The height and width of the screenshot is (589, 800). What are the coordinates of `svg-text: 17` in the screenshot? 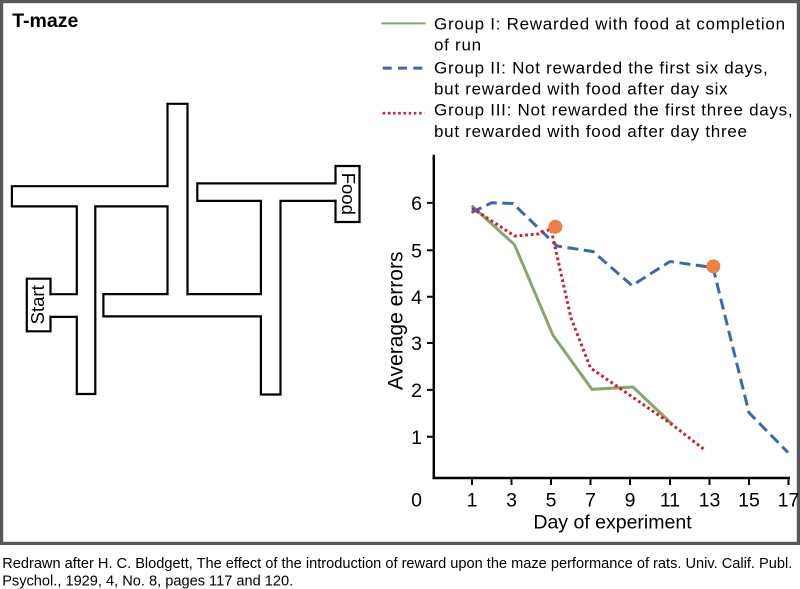 It's located at (789, 500).